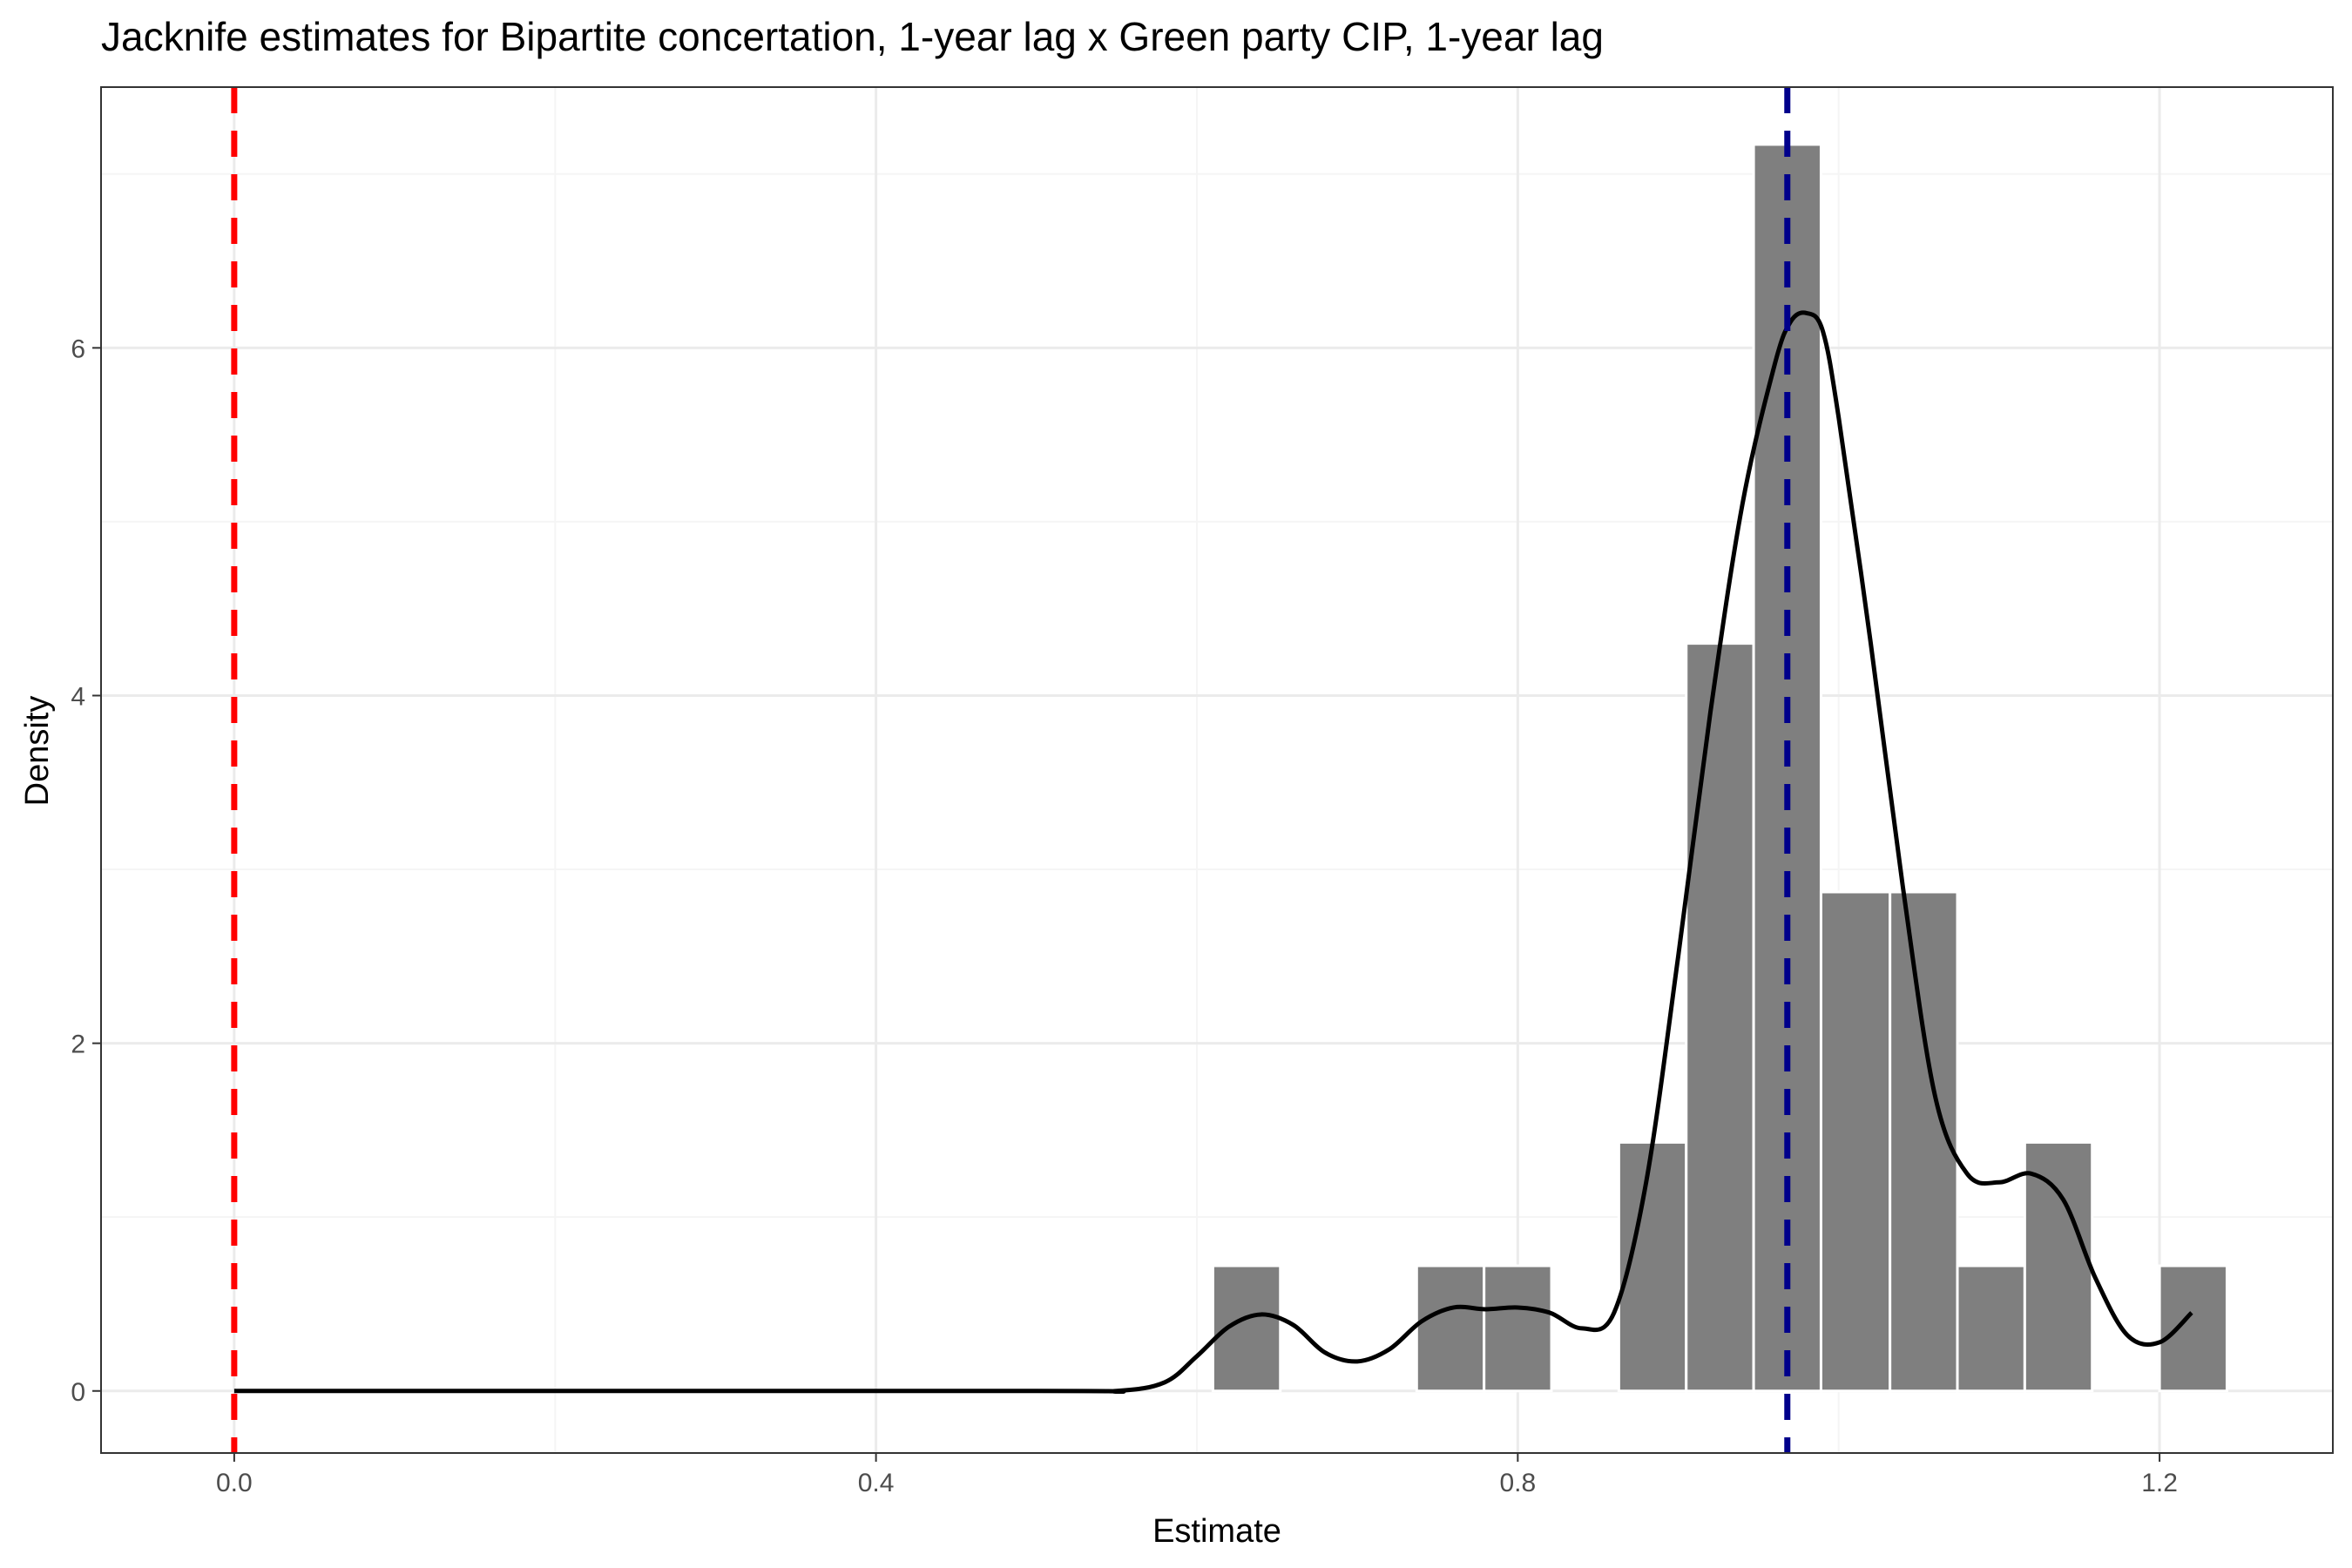 The height and width of the screenshot is (1568, 2352). Describe the element at coordinates (2159, 1483) in the screenshot. I see `x-tick-label-3: 1.2` at that location.